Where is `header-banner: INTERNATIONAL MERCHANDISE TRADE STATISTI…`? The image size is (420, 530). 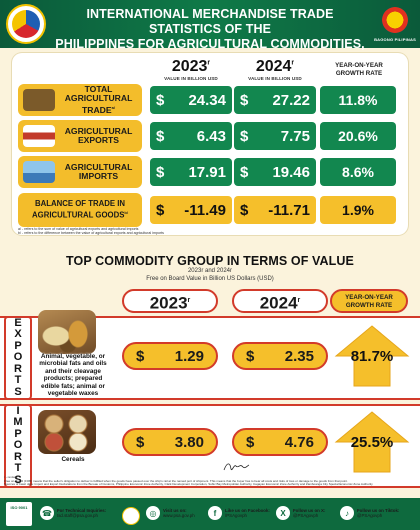 header-banner: INTERNATIONAL MERCHANDISE TRADE STATISTI… is located at coordinates (210, 24).